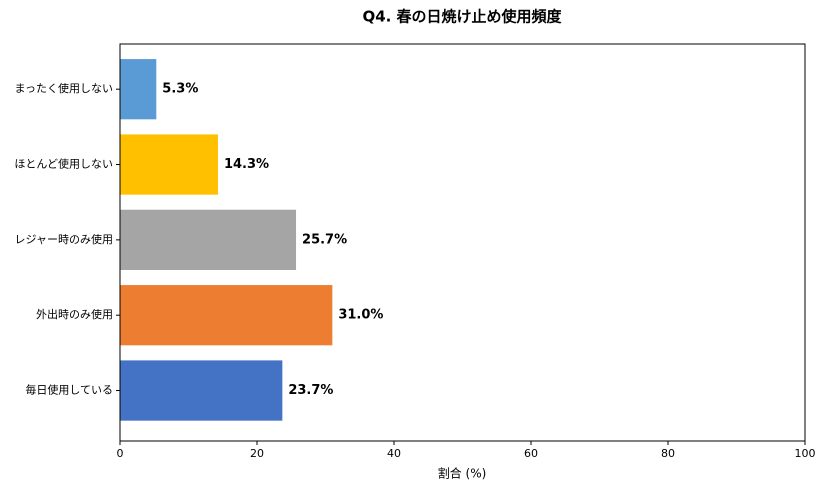 The image size is (825, 489). What do you see at coordinates (324, 239) in the screenshot?
I see `value-label: 25.7%` at bounding box center [324, 239].